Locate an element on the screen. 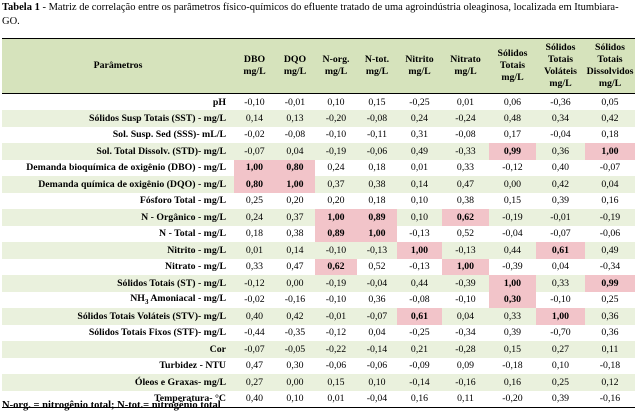 This screenshot has height=416, width=640. correlation-cell: 0,00 is located at coordinates (512, 184).